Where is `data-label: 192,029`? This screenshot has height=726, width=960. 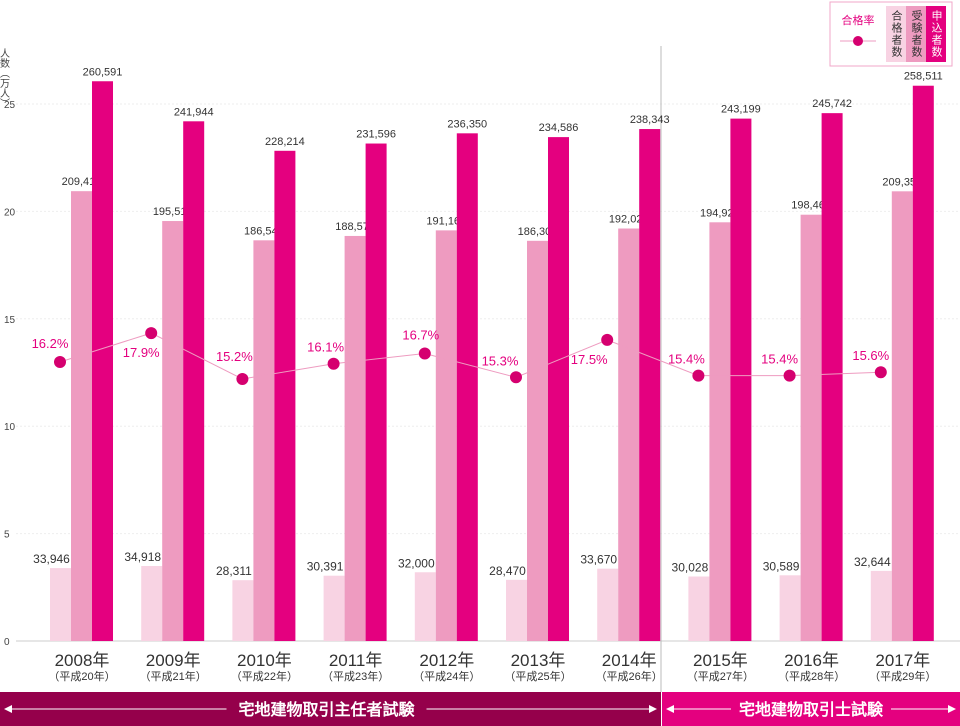 data-label: 192,029 is located at coordinates (629, 220).